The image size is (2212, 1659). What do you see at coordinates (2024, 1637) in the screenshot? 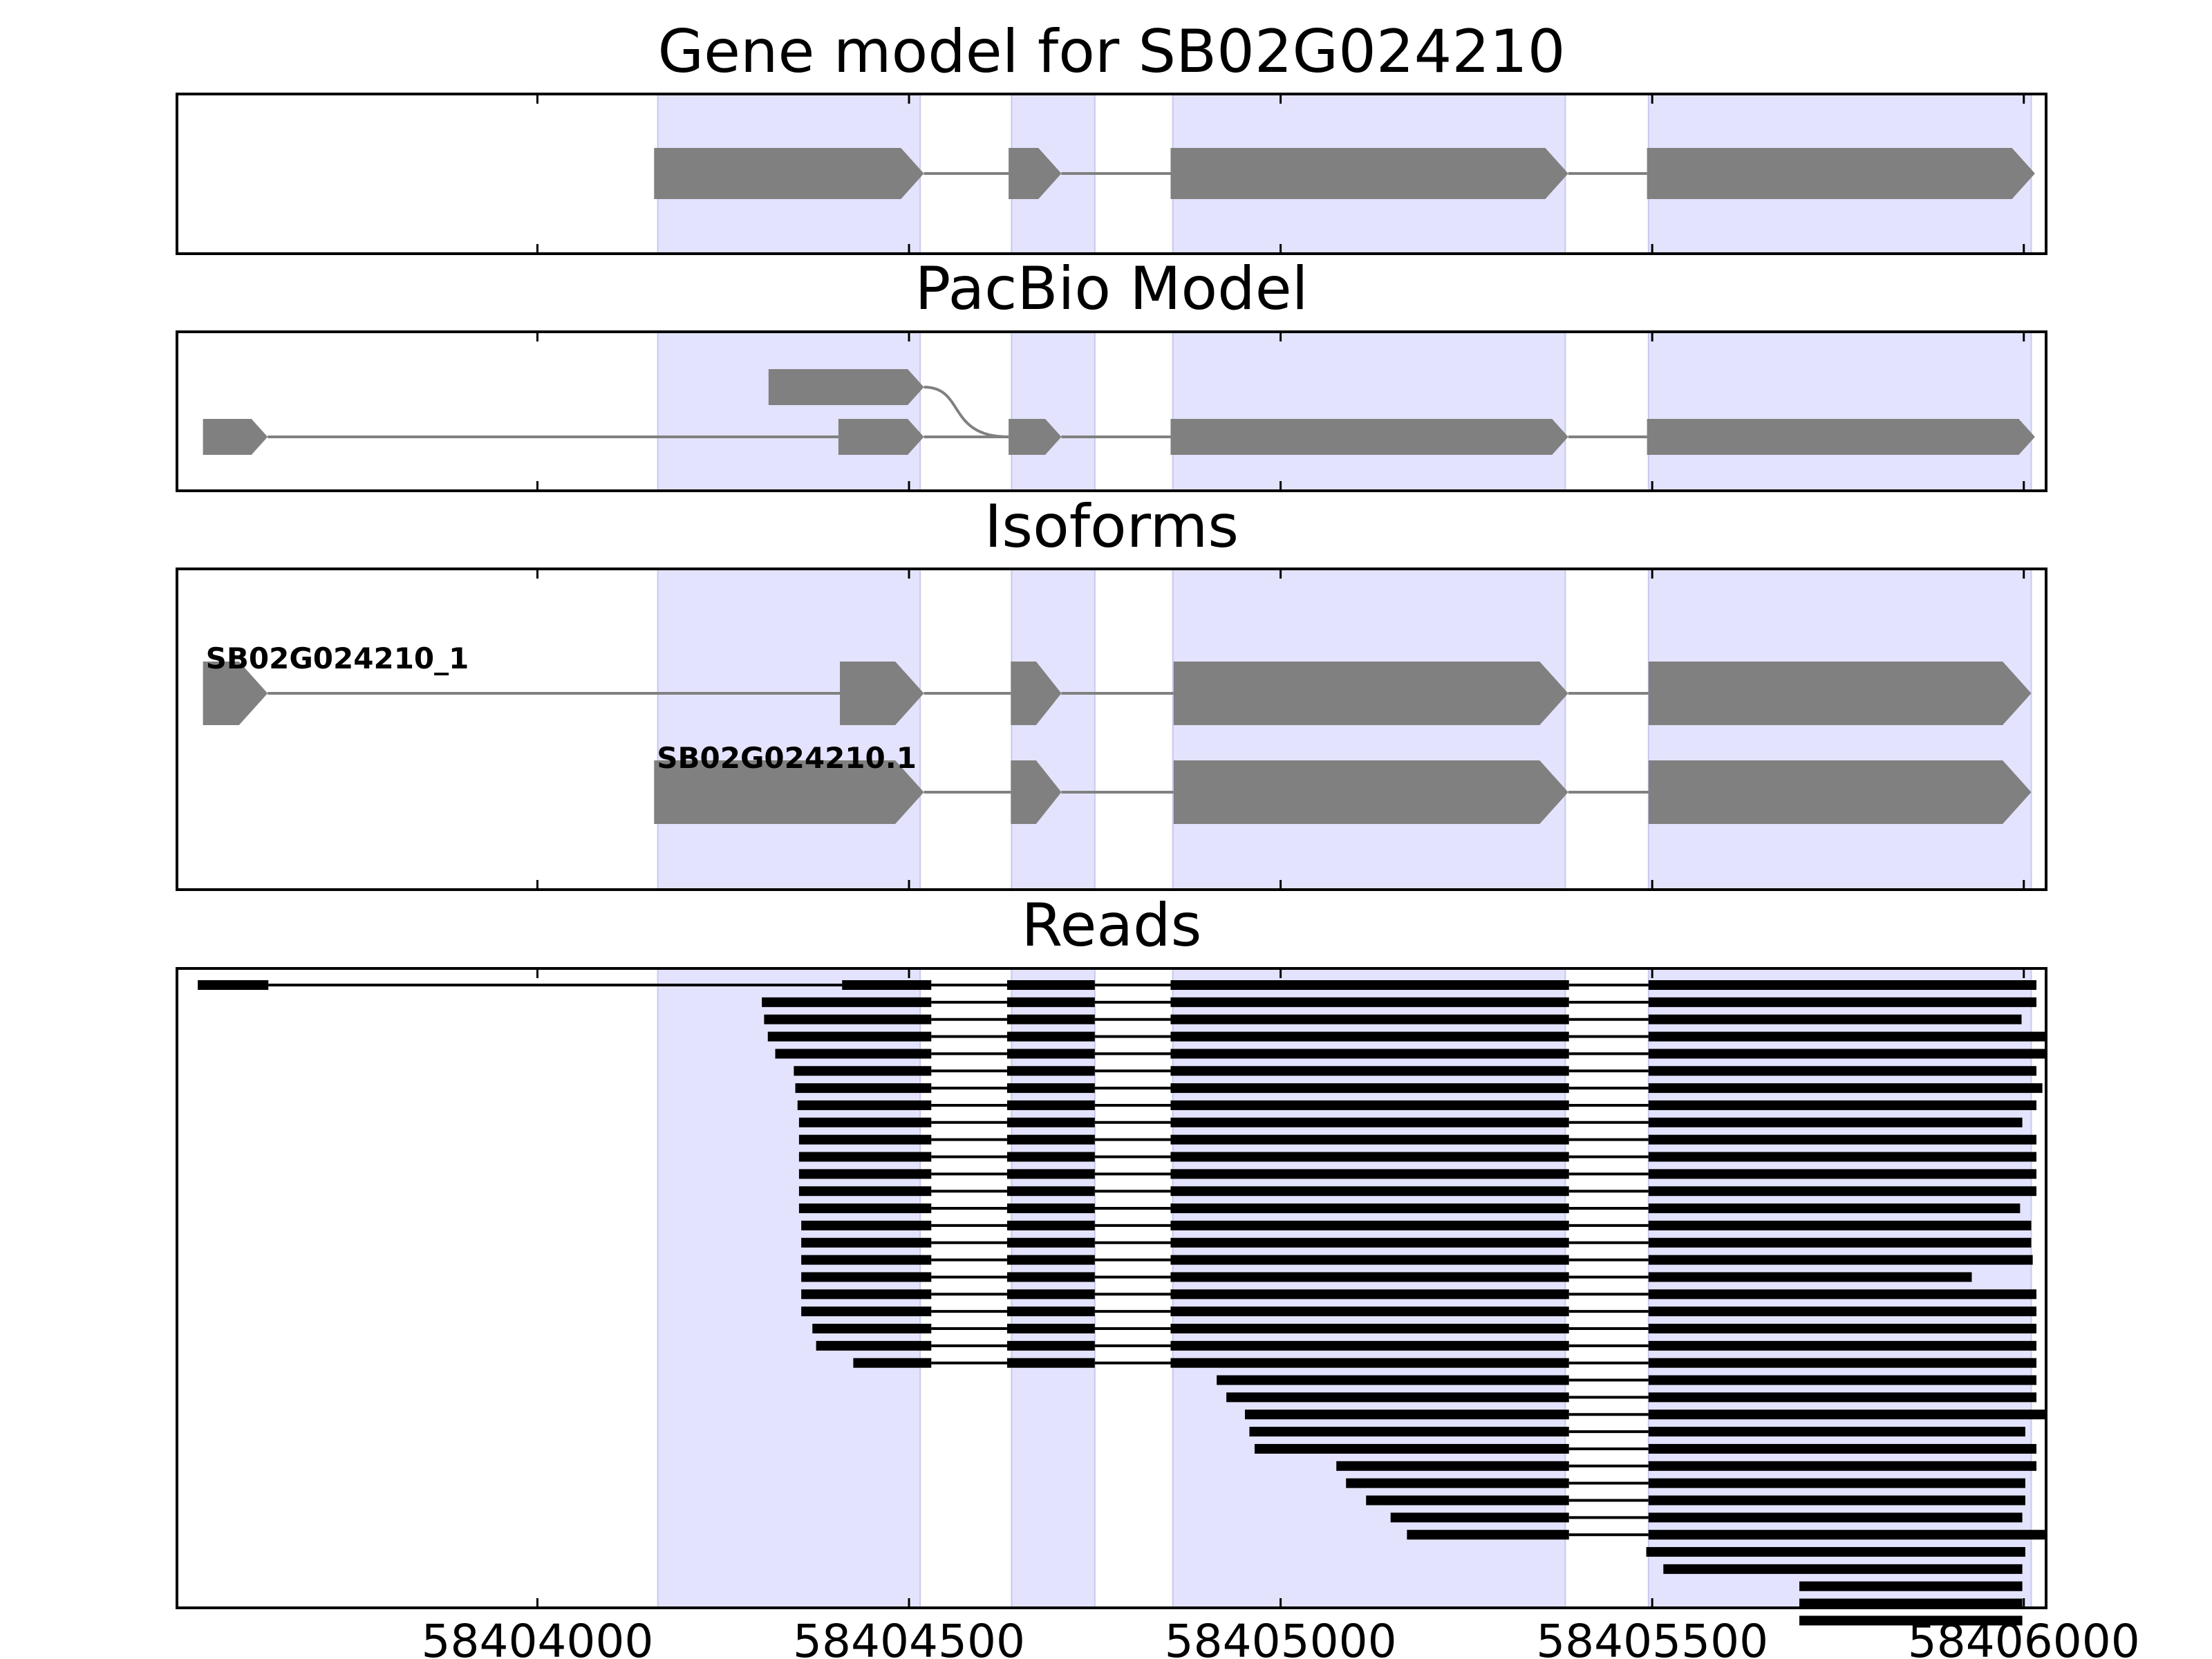
I see `x-tick-label: 58406000` at bounding box center [2024, 1637].